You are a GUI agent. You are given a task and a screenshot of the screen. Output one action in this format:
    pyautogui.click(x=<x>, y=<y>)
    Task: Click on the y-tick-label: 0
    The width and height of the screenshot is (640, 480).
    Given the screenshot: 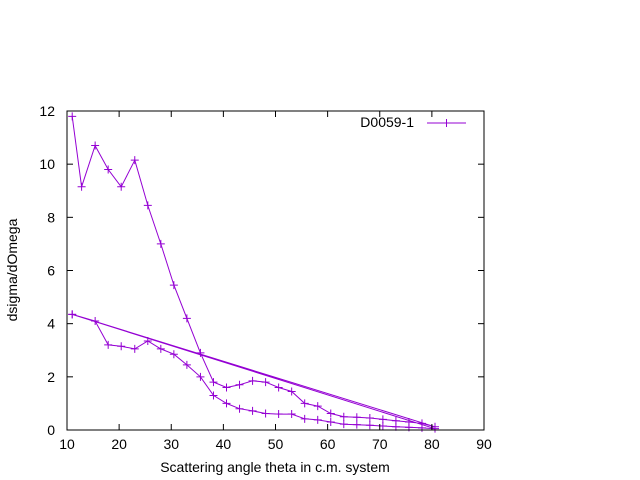 What is the action you would take?
    pyautogui.click(x=51, y=430)
    